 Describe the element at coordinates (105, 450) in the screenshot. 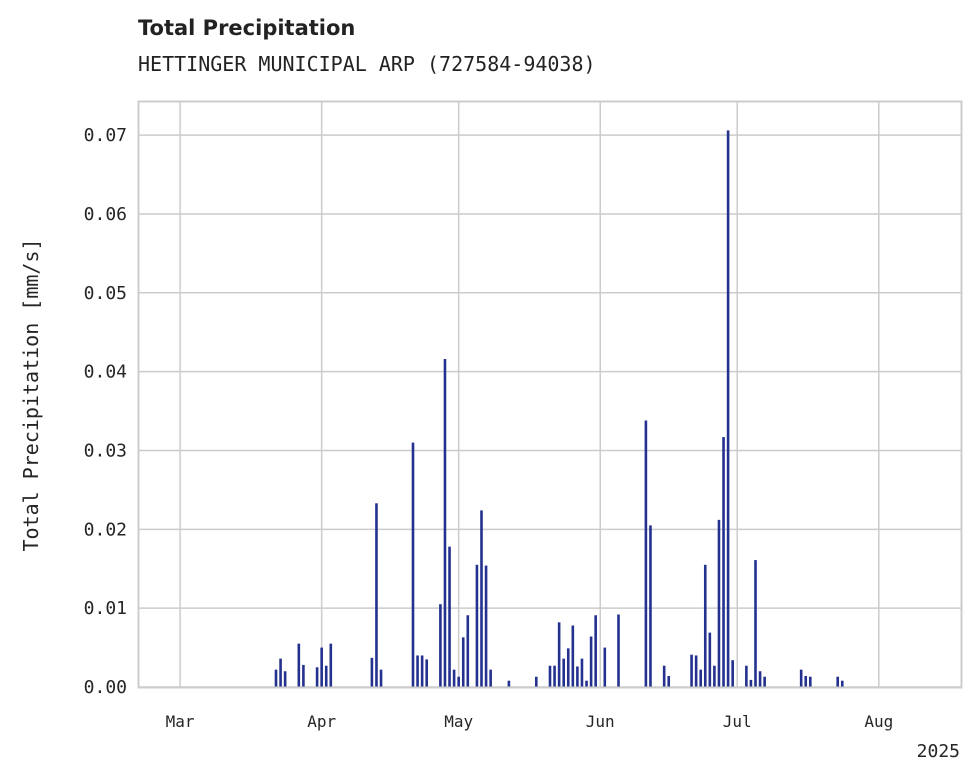

I see `y-tick-label: 0.03` at that location.